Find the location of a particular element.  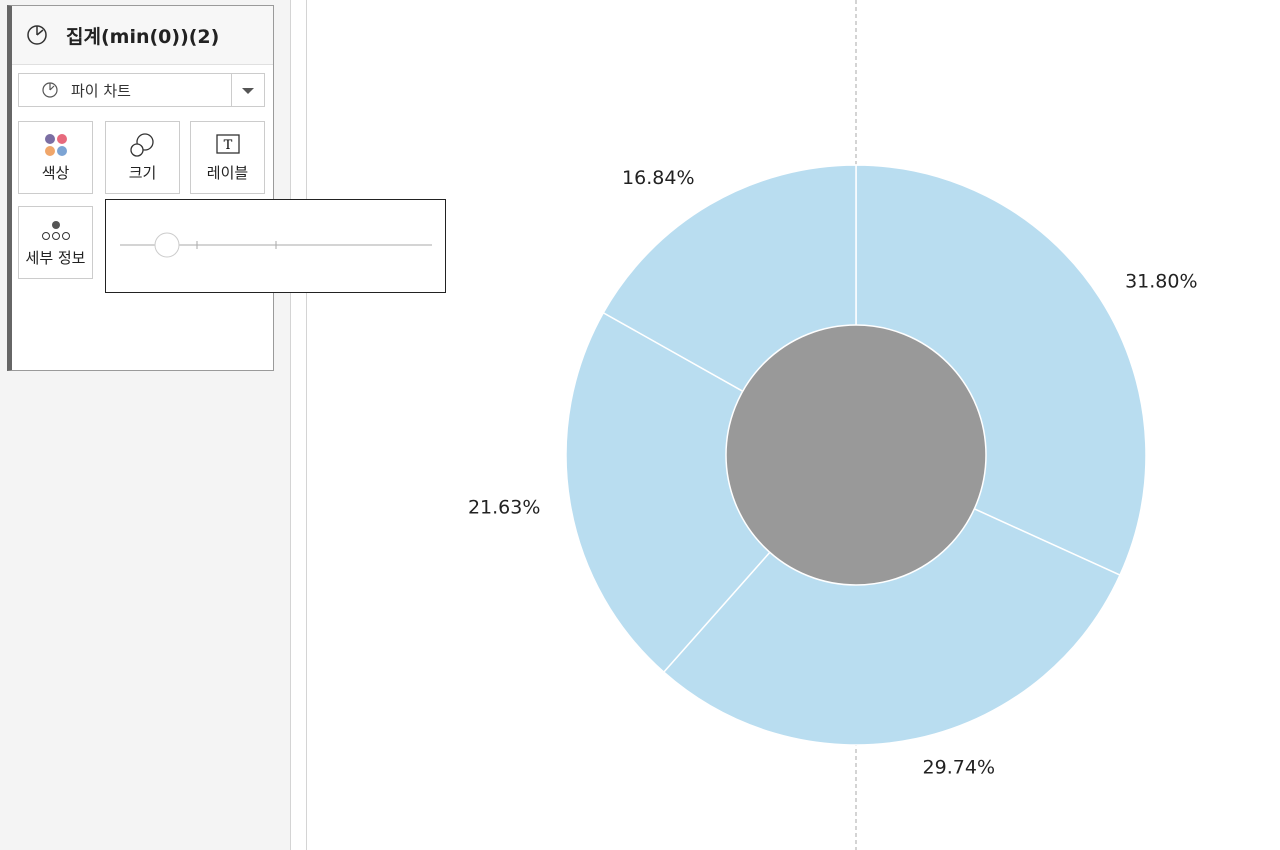

donut-hole is located at coordinates (856, 455).